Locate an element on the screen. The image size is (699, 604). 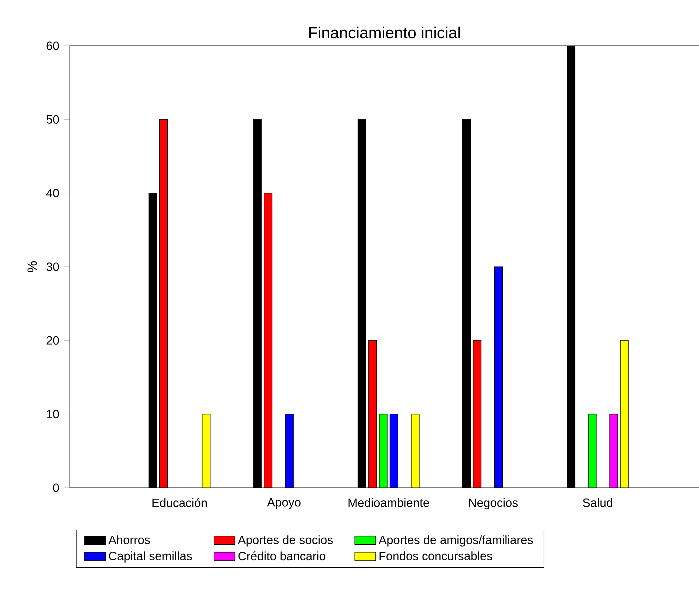
y-tick-label: 0 is located at coordinates (56, 488).